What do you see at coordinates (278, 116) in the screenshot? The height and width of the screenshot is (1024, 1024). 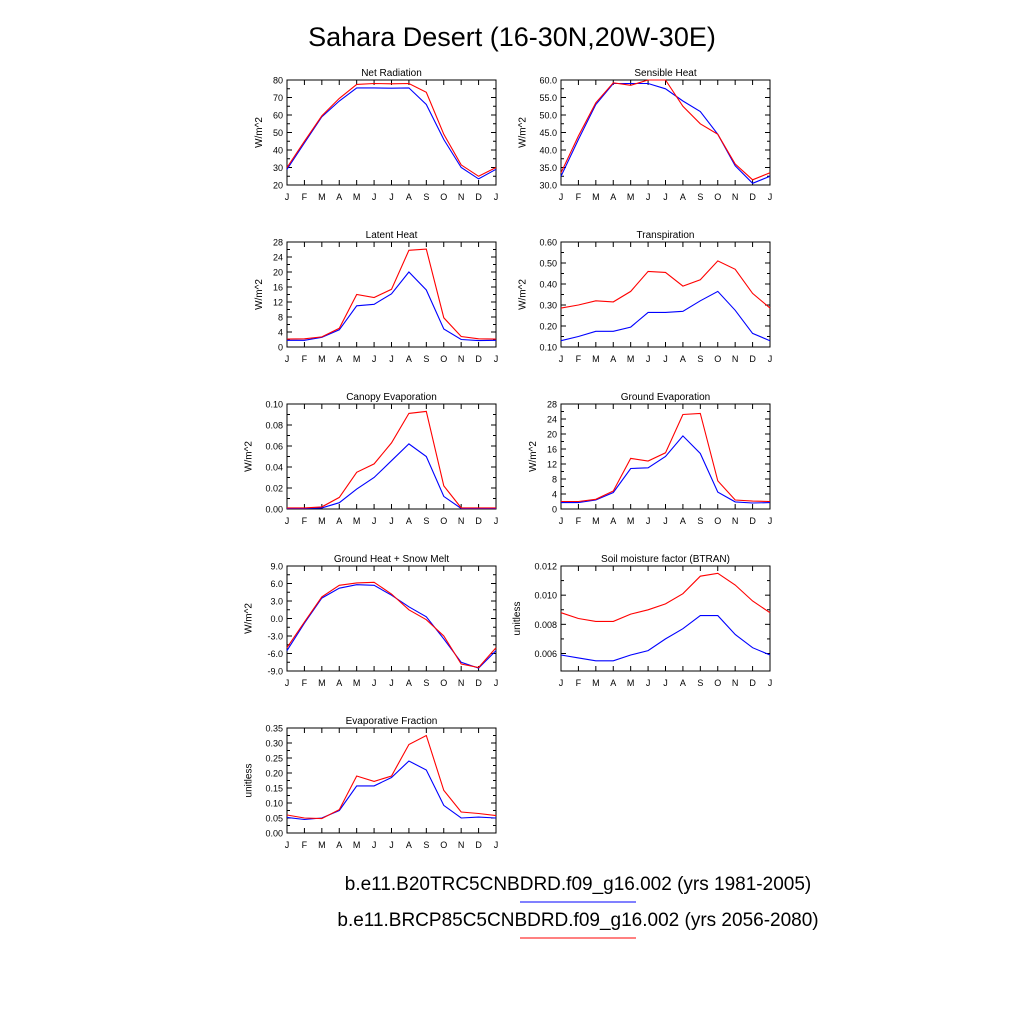 I see `y-tick-label: 60` at bounding box center [278, 116].